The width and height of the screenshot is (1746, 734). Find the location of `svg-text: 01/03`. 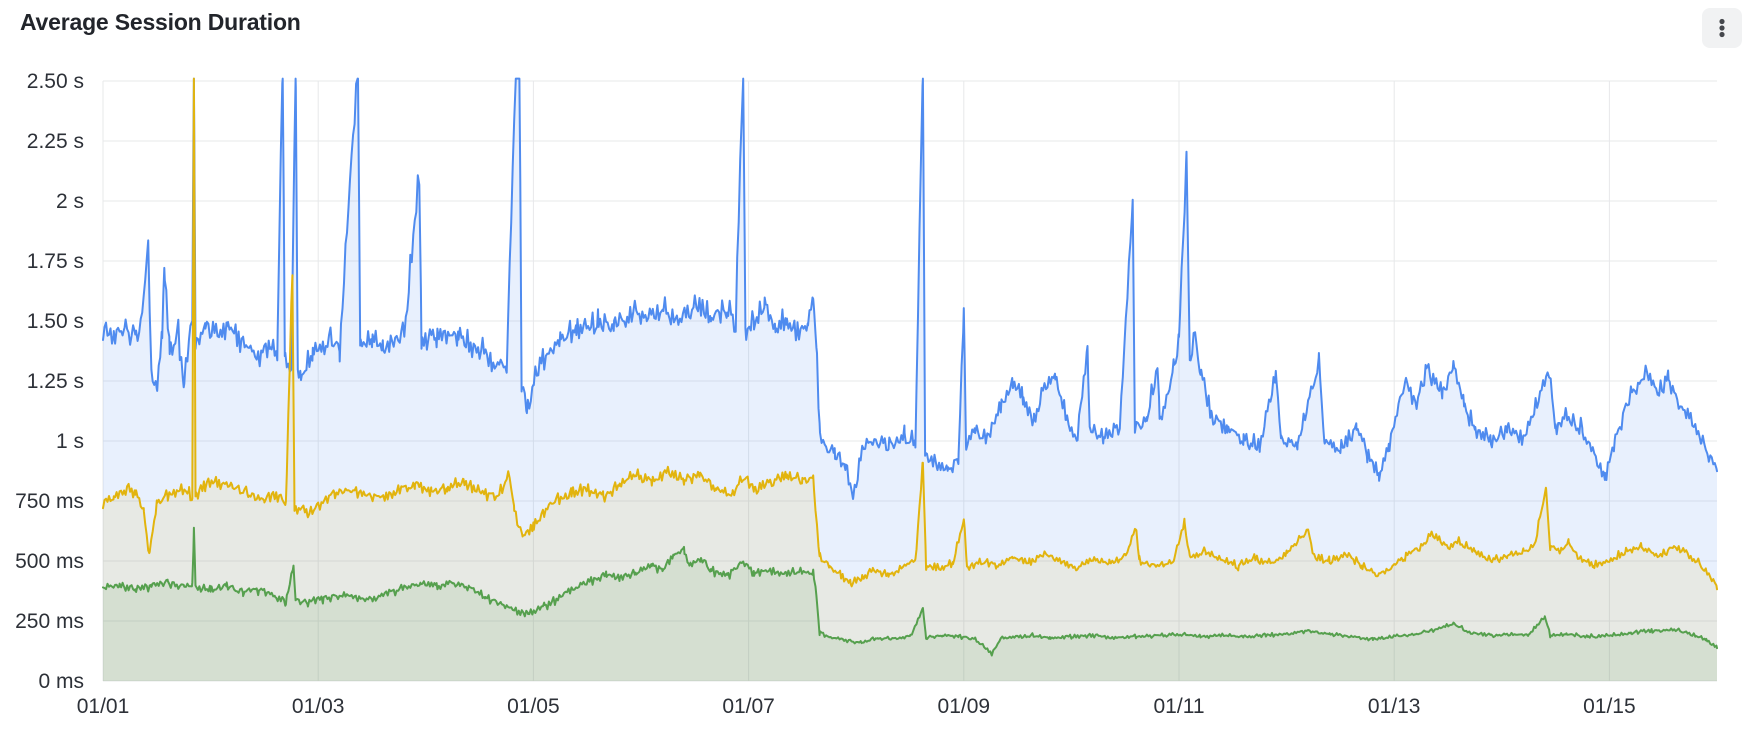

svg-text: 01/03 is located at coordinates (318, 706).